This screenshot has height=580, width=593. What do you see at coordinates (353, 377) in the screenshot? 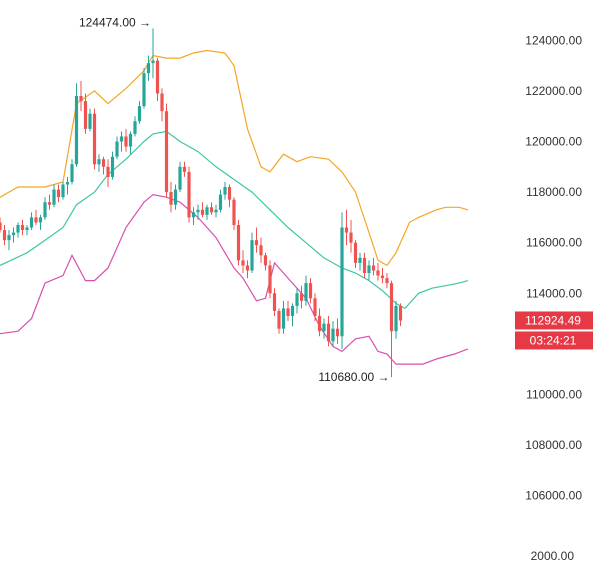
I see `low-price-annotation: 110680.00 →` at bounding box center [353, 377].